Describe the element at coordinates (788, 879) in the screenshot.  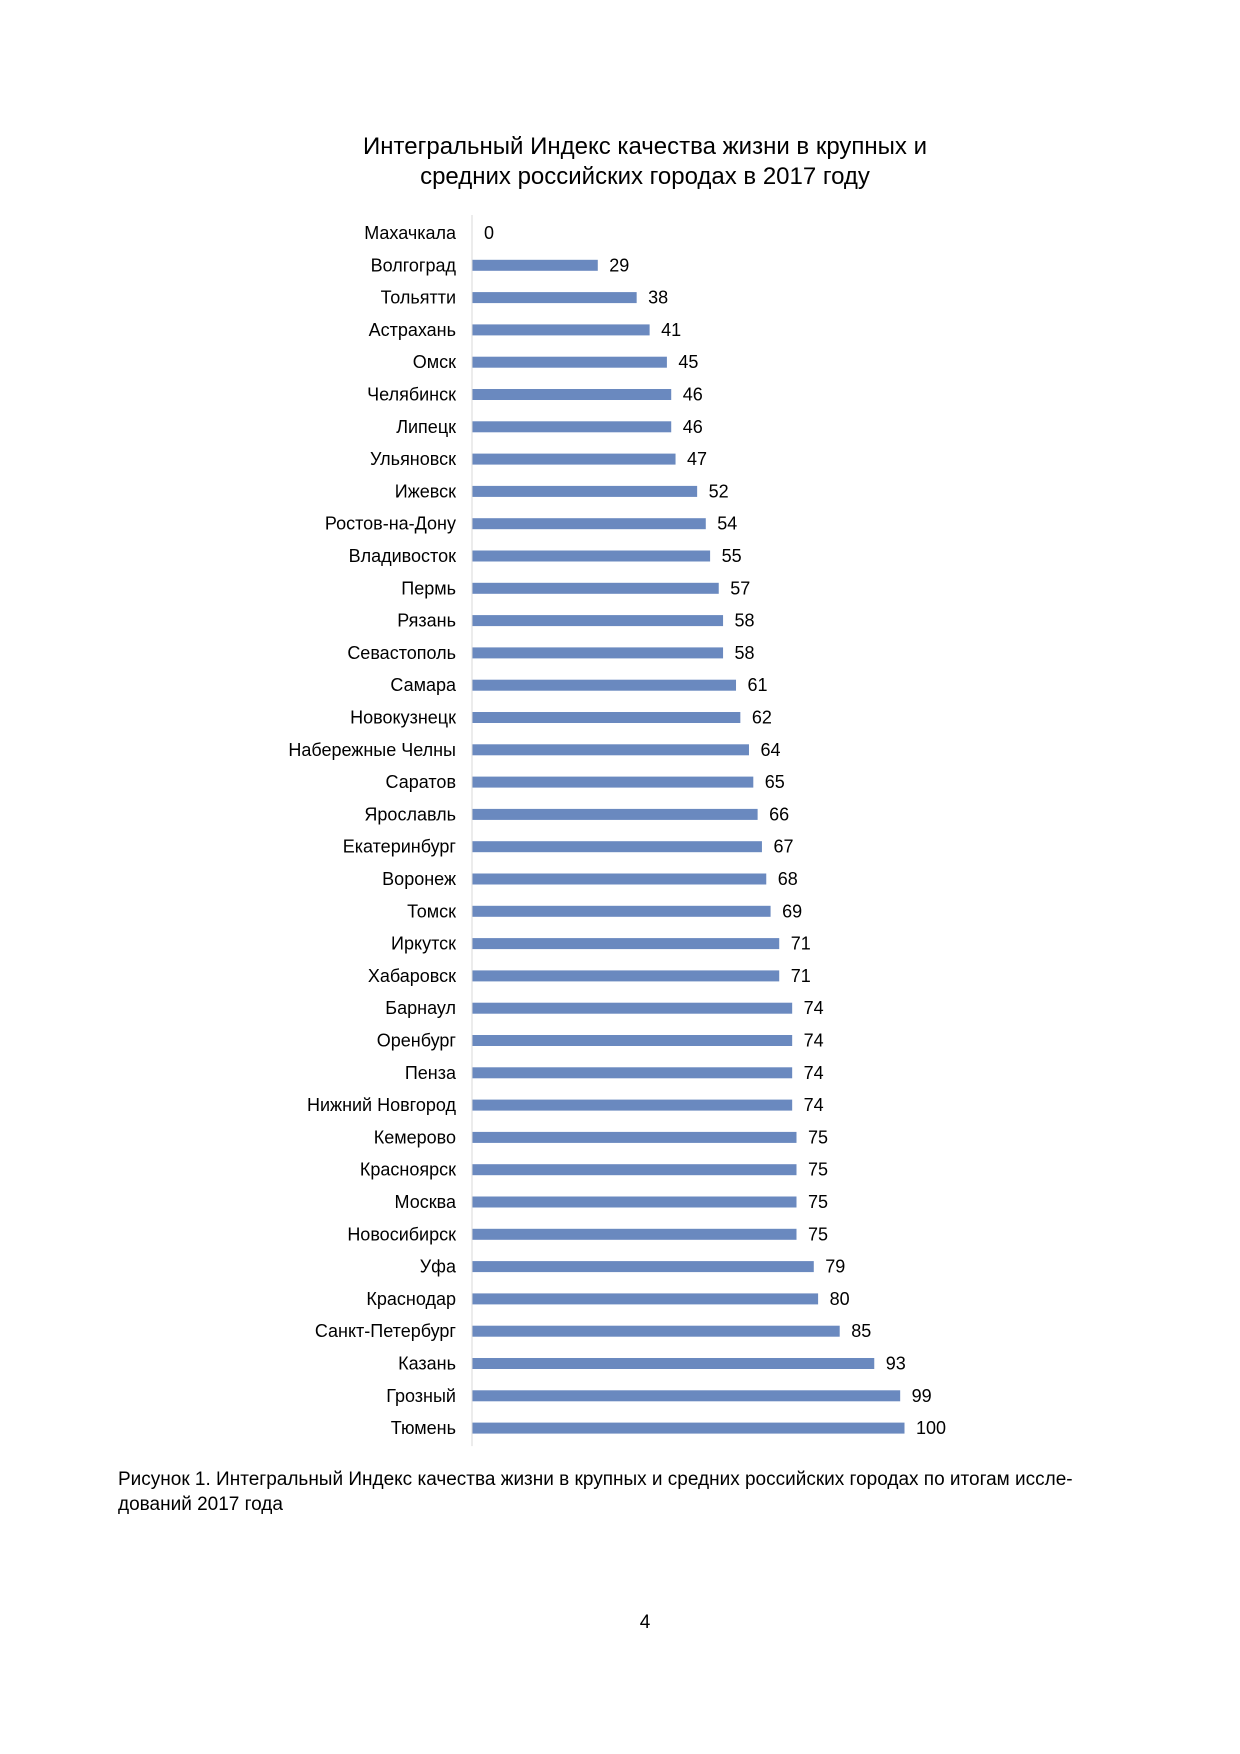
I see `data-label: 68` at that location.